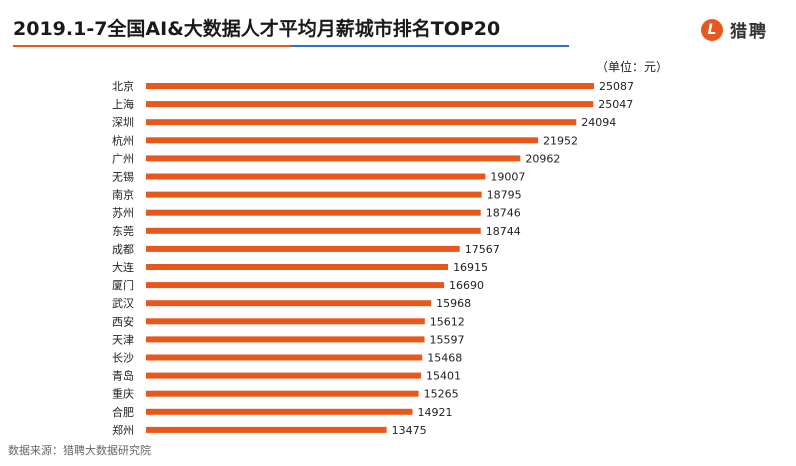  Describe the element at coordinates (542, 158) in the screenshot. I see `value-label: 20962` at that location.